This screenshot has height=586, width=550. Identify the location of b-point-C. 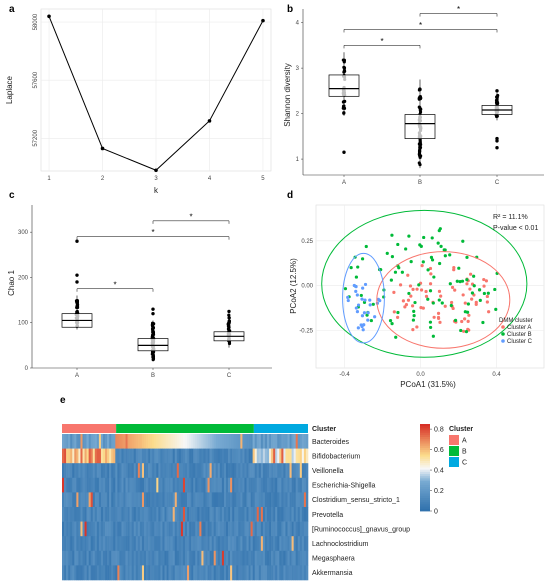
(497, 97).